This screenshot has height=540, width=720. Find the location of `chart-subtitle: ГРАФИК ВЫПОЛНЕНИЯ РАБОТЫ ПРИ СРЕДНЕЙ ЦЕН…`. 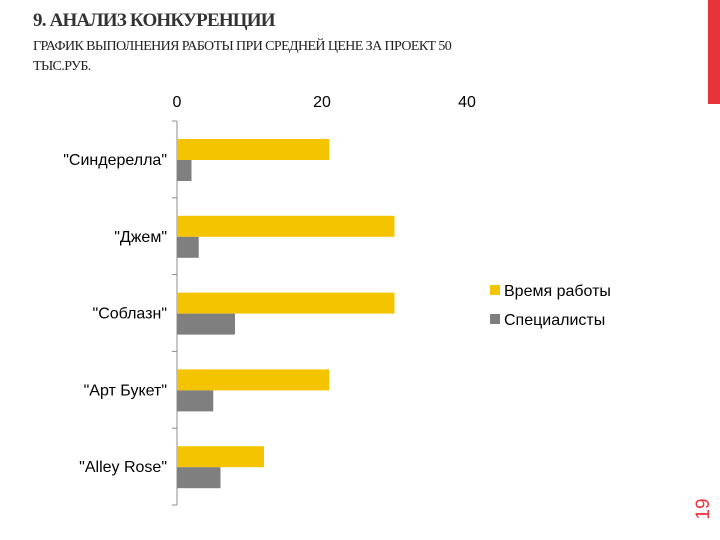

chart-subtitle: ГРАФИК ВЫПОЛНЕНИЯ РАБОТЫ ПРИ СРЕДНЕЙ ЦЕН… is located at coordinates (242, 56).